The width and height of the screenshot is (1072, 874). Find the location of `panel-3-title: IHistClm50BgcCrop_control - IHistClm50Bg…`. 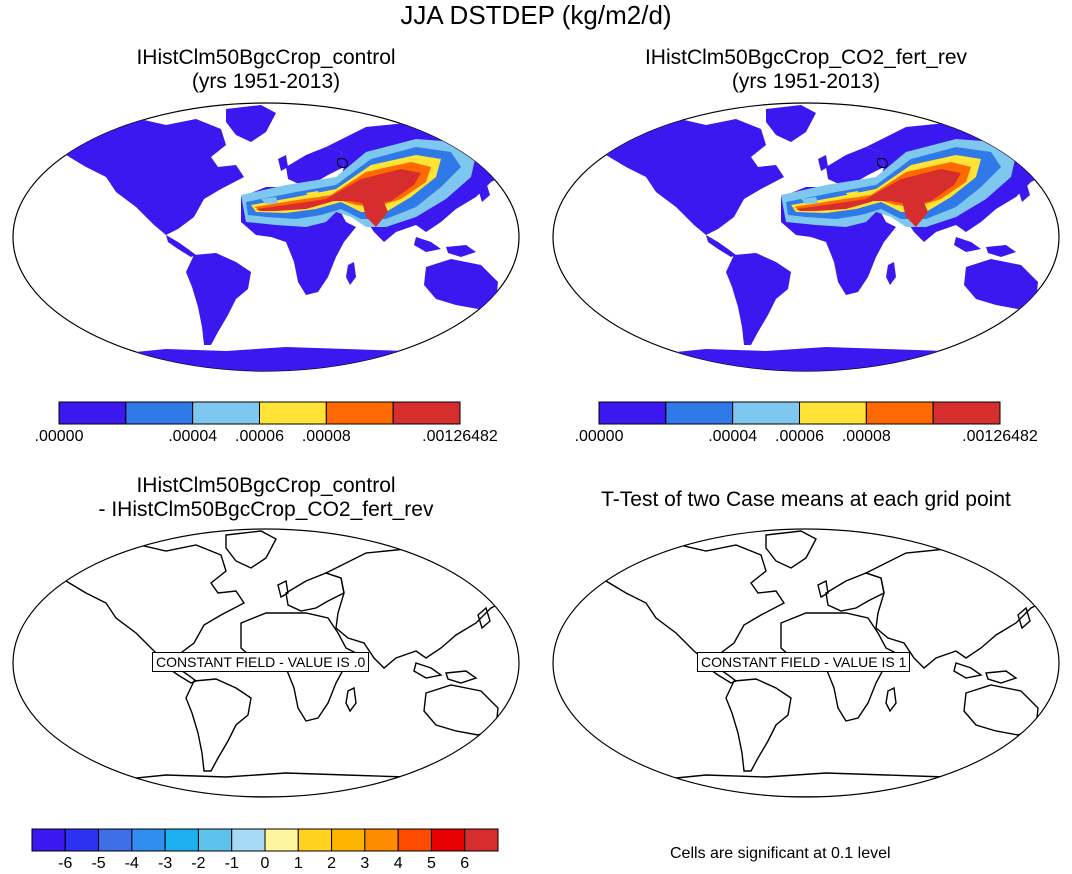

panel-3-title: IHistClm50BgcCrop_control - IHistClm50Bg… is located at coordinates (266, 498).